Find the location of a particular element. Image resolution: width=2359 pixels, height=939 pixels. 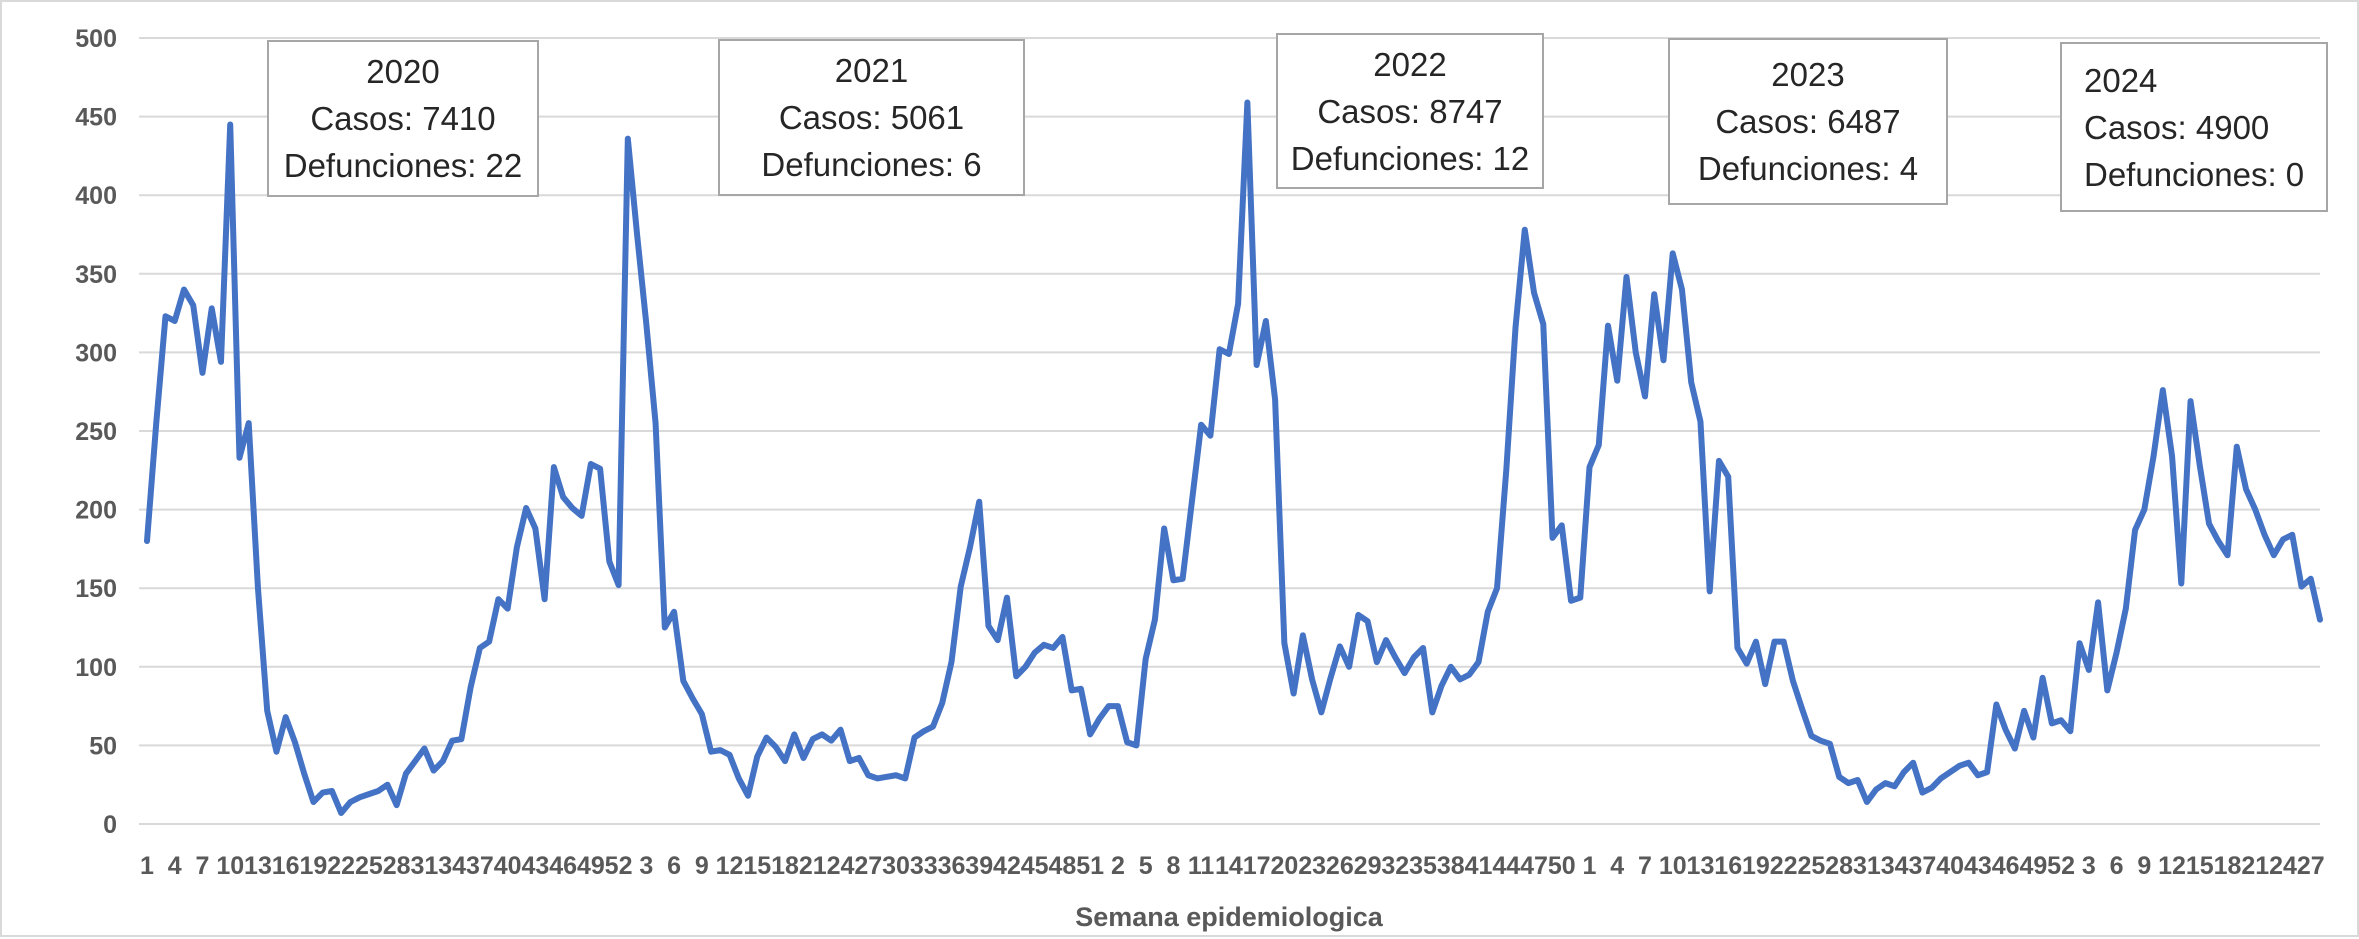

y-tick-label: 450 is located at coordinates (96, 118).